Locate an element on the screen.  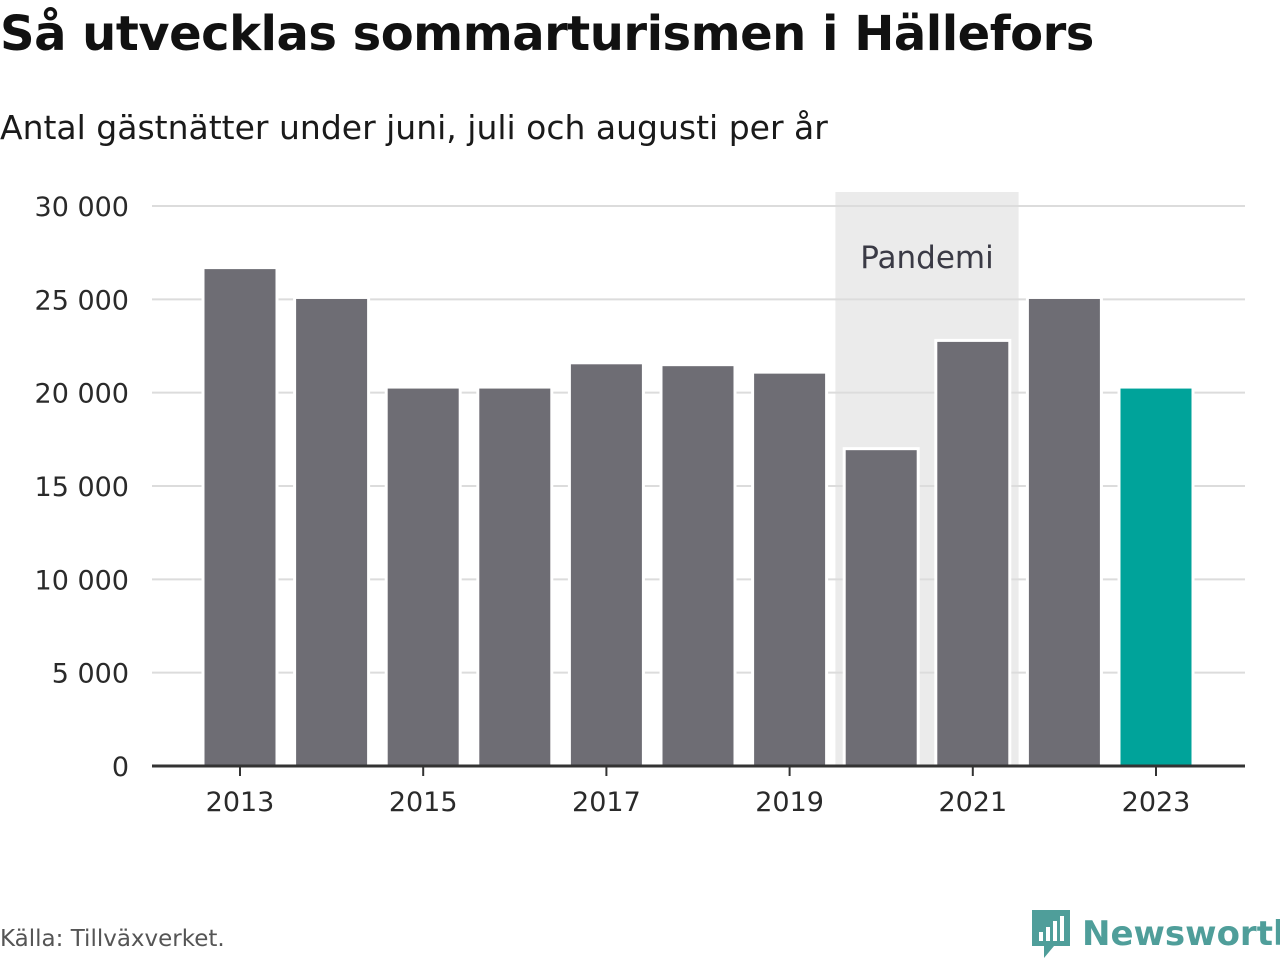
newsworthy-bar-chart-icon is located at coordinates (1051, 934).